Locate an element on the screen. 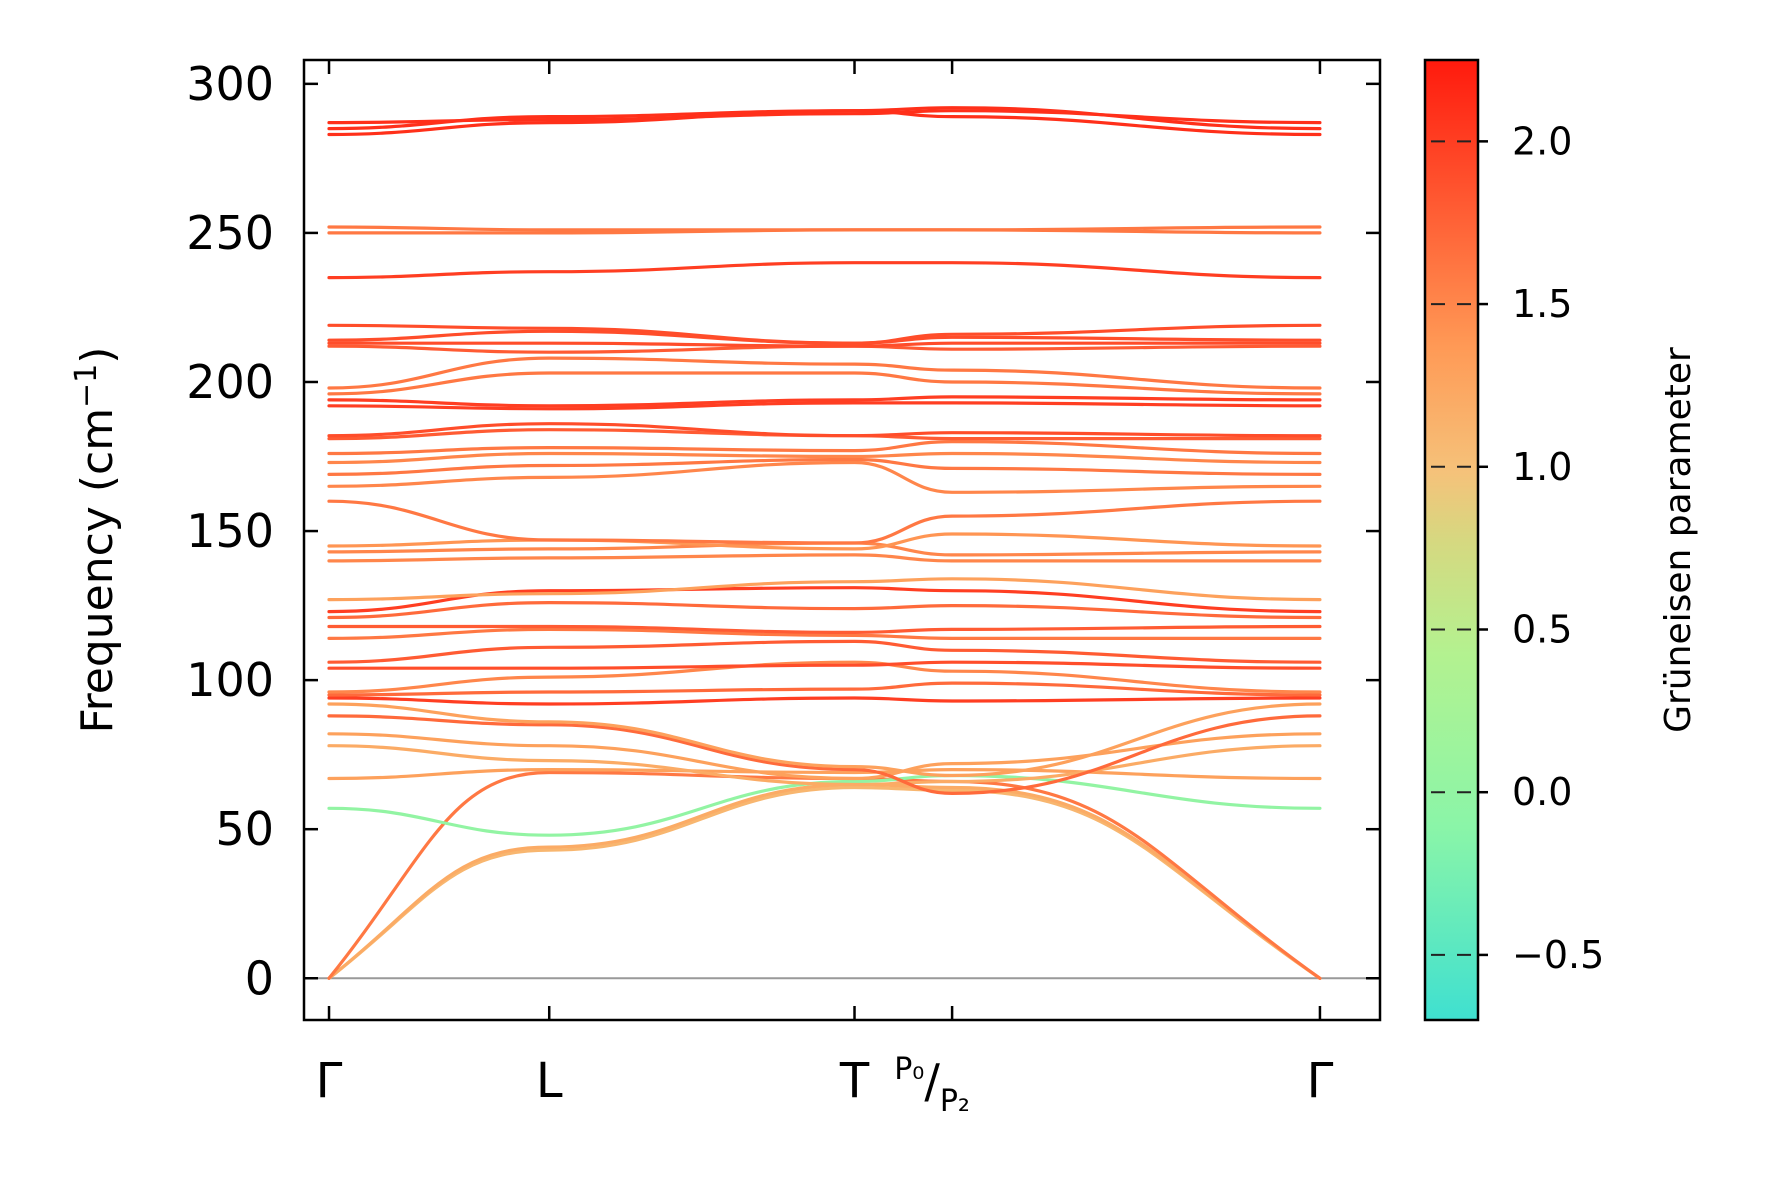 The image size is (1775, 1178). y-axis-label-text: Frequency (cm is located at coordinates (97, 571).